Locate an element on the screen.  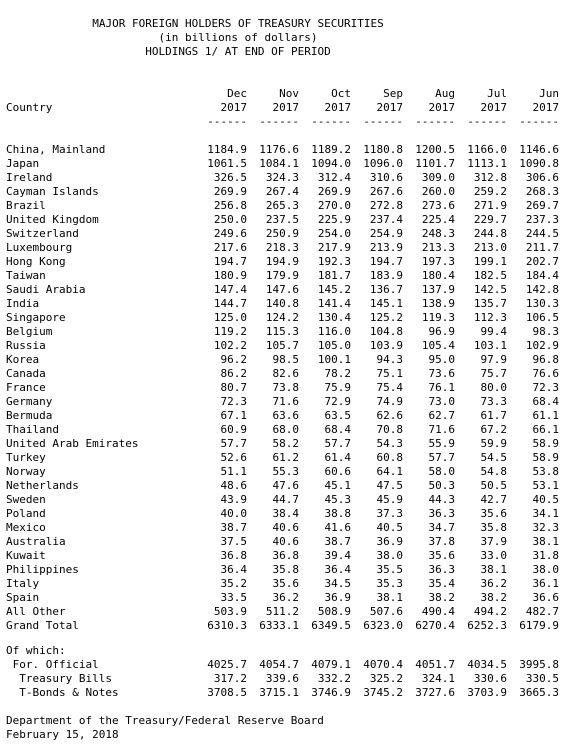
value-cell: 40.6 is located at coordinates (286, 541).